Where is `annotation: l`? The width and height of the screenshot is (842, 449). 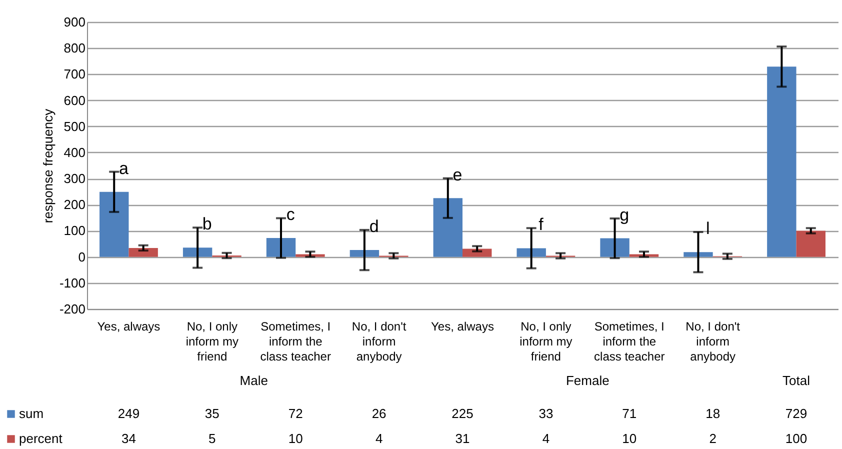
annotation: l is located at coordinates (708, 228).